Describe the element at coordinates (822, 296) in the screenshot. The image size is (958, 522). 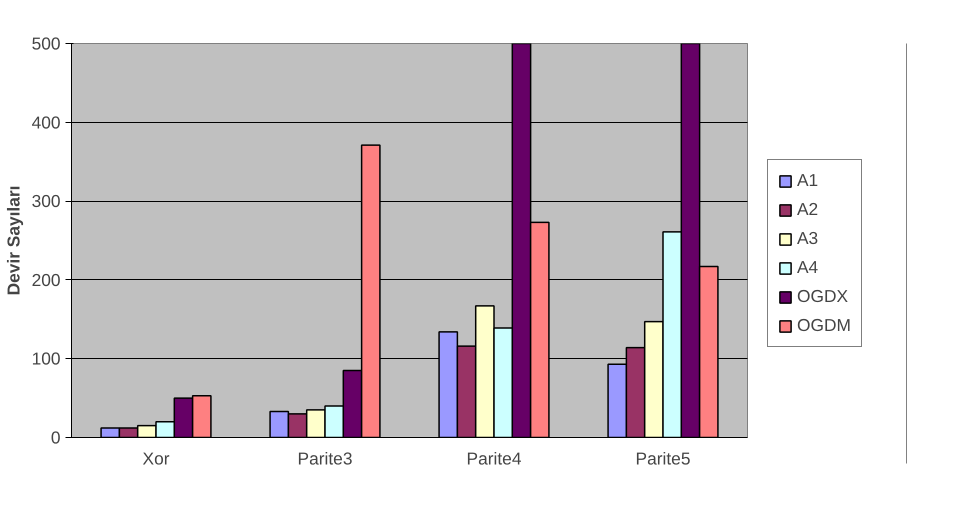
I see `legend-label: OGDX` at that location.